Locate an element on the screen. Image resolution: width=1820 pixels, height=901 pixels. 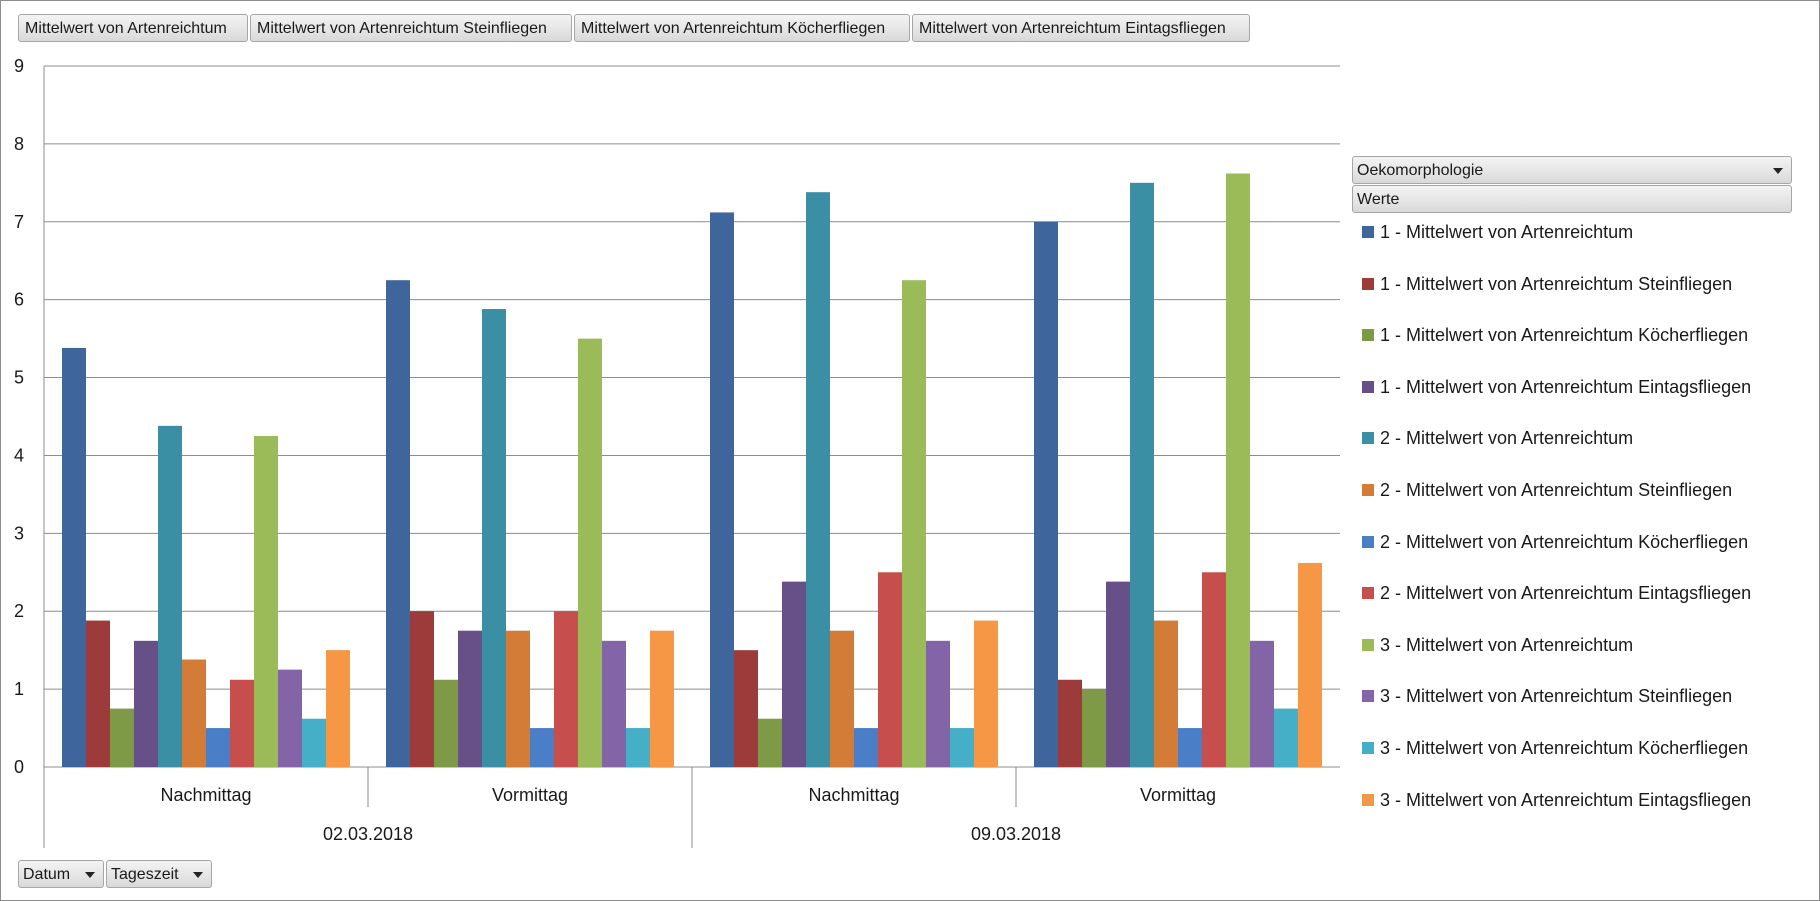
legend-series-field-dropdown: Oekomorphologie is located at coordinates (1572, 170).